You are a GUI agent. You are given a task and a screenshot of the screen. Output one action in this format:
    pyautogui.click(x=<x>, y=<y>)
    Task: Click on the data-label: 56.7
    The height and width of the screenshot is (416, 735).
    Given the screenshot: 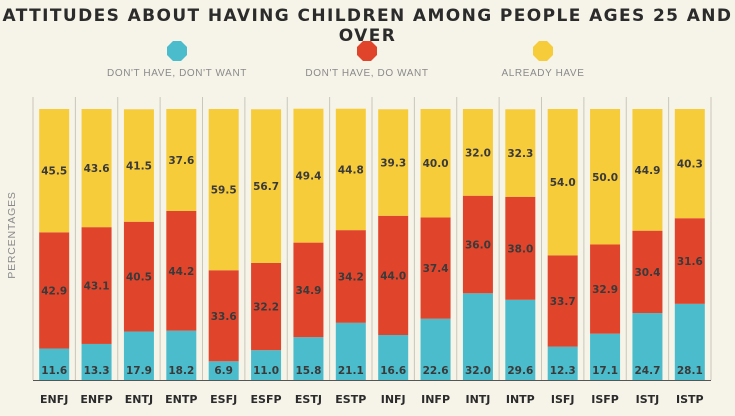 What is the action you would take?
    pyautogui.click(x=266, y=187)
    